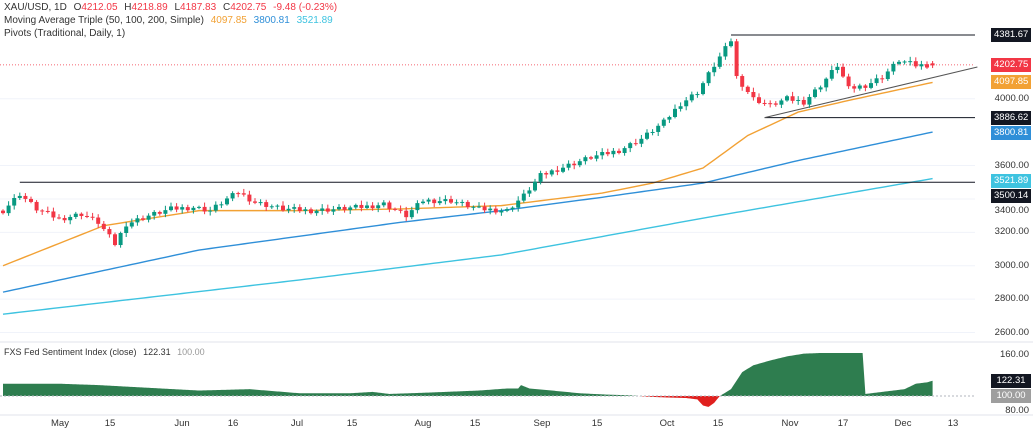 This screenshot has height=433, width=1033. Describe the element at coordinates (1011, 396) in the screenshot. I see `sentiment-price-label: 100.00` at that location.